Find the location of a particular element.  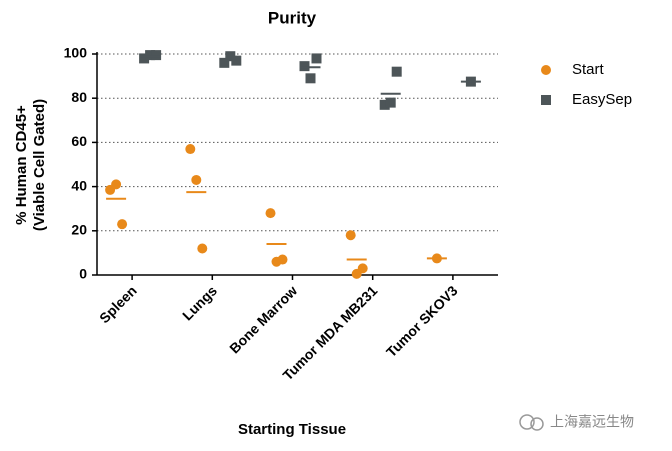

y-tick-label: 80 is located at coordinates (79, 97).